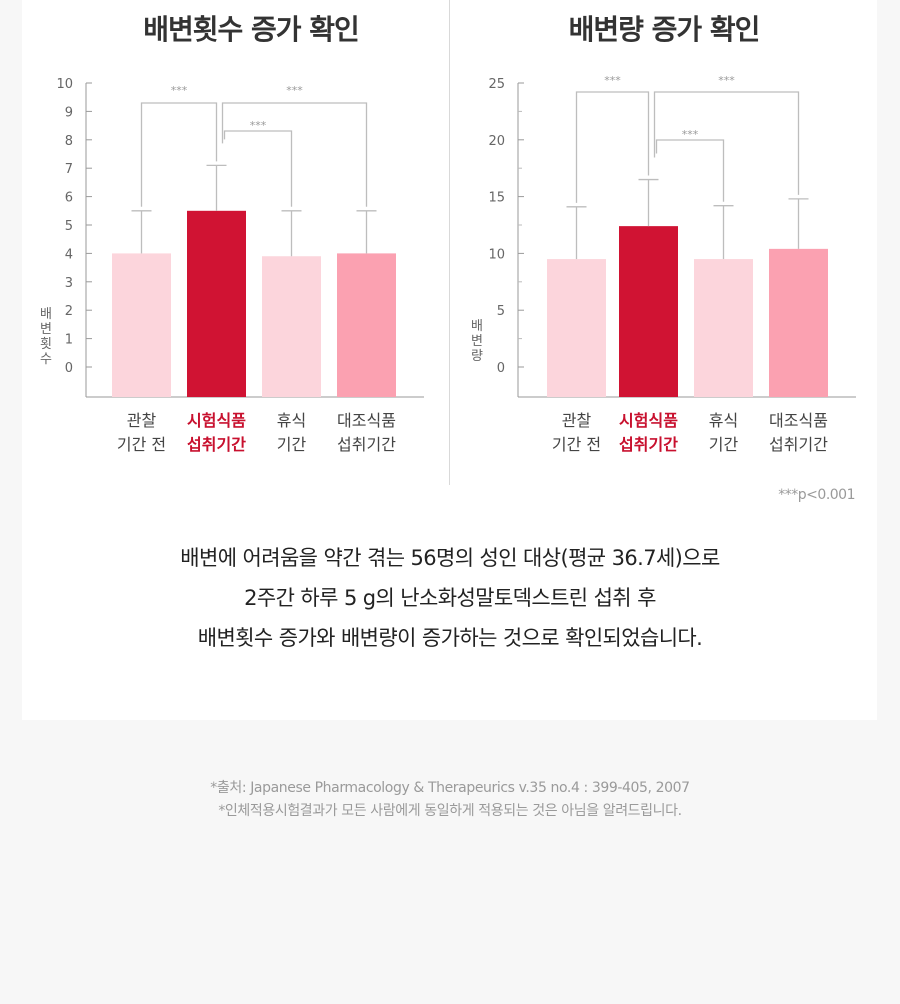  I want to click on y-tick-label: 20, so click(496, 141).